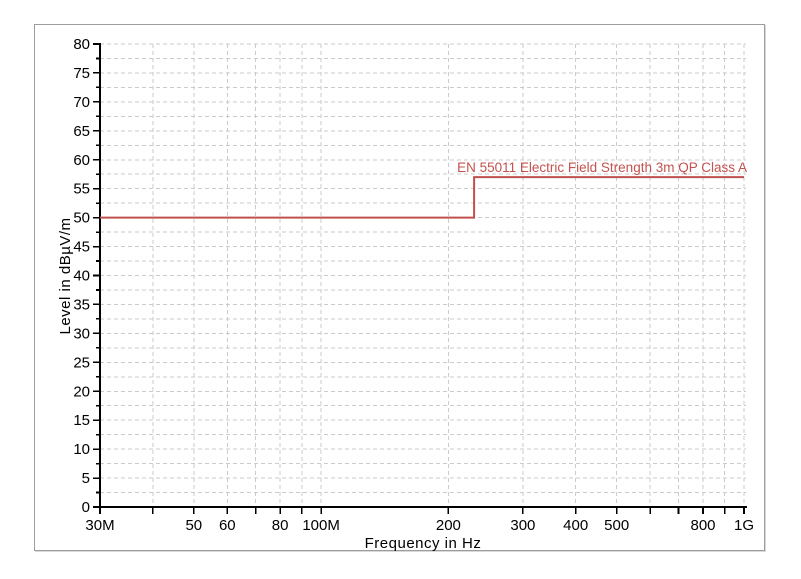 Image resolution: width=801 pixels, height=579 pixels. I want to click on y-tick-label: 35, so click(81, 304).